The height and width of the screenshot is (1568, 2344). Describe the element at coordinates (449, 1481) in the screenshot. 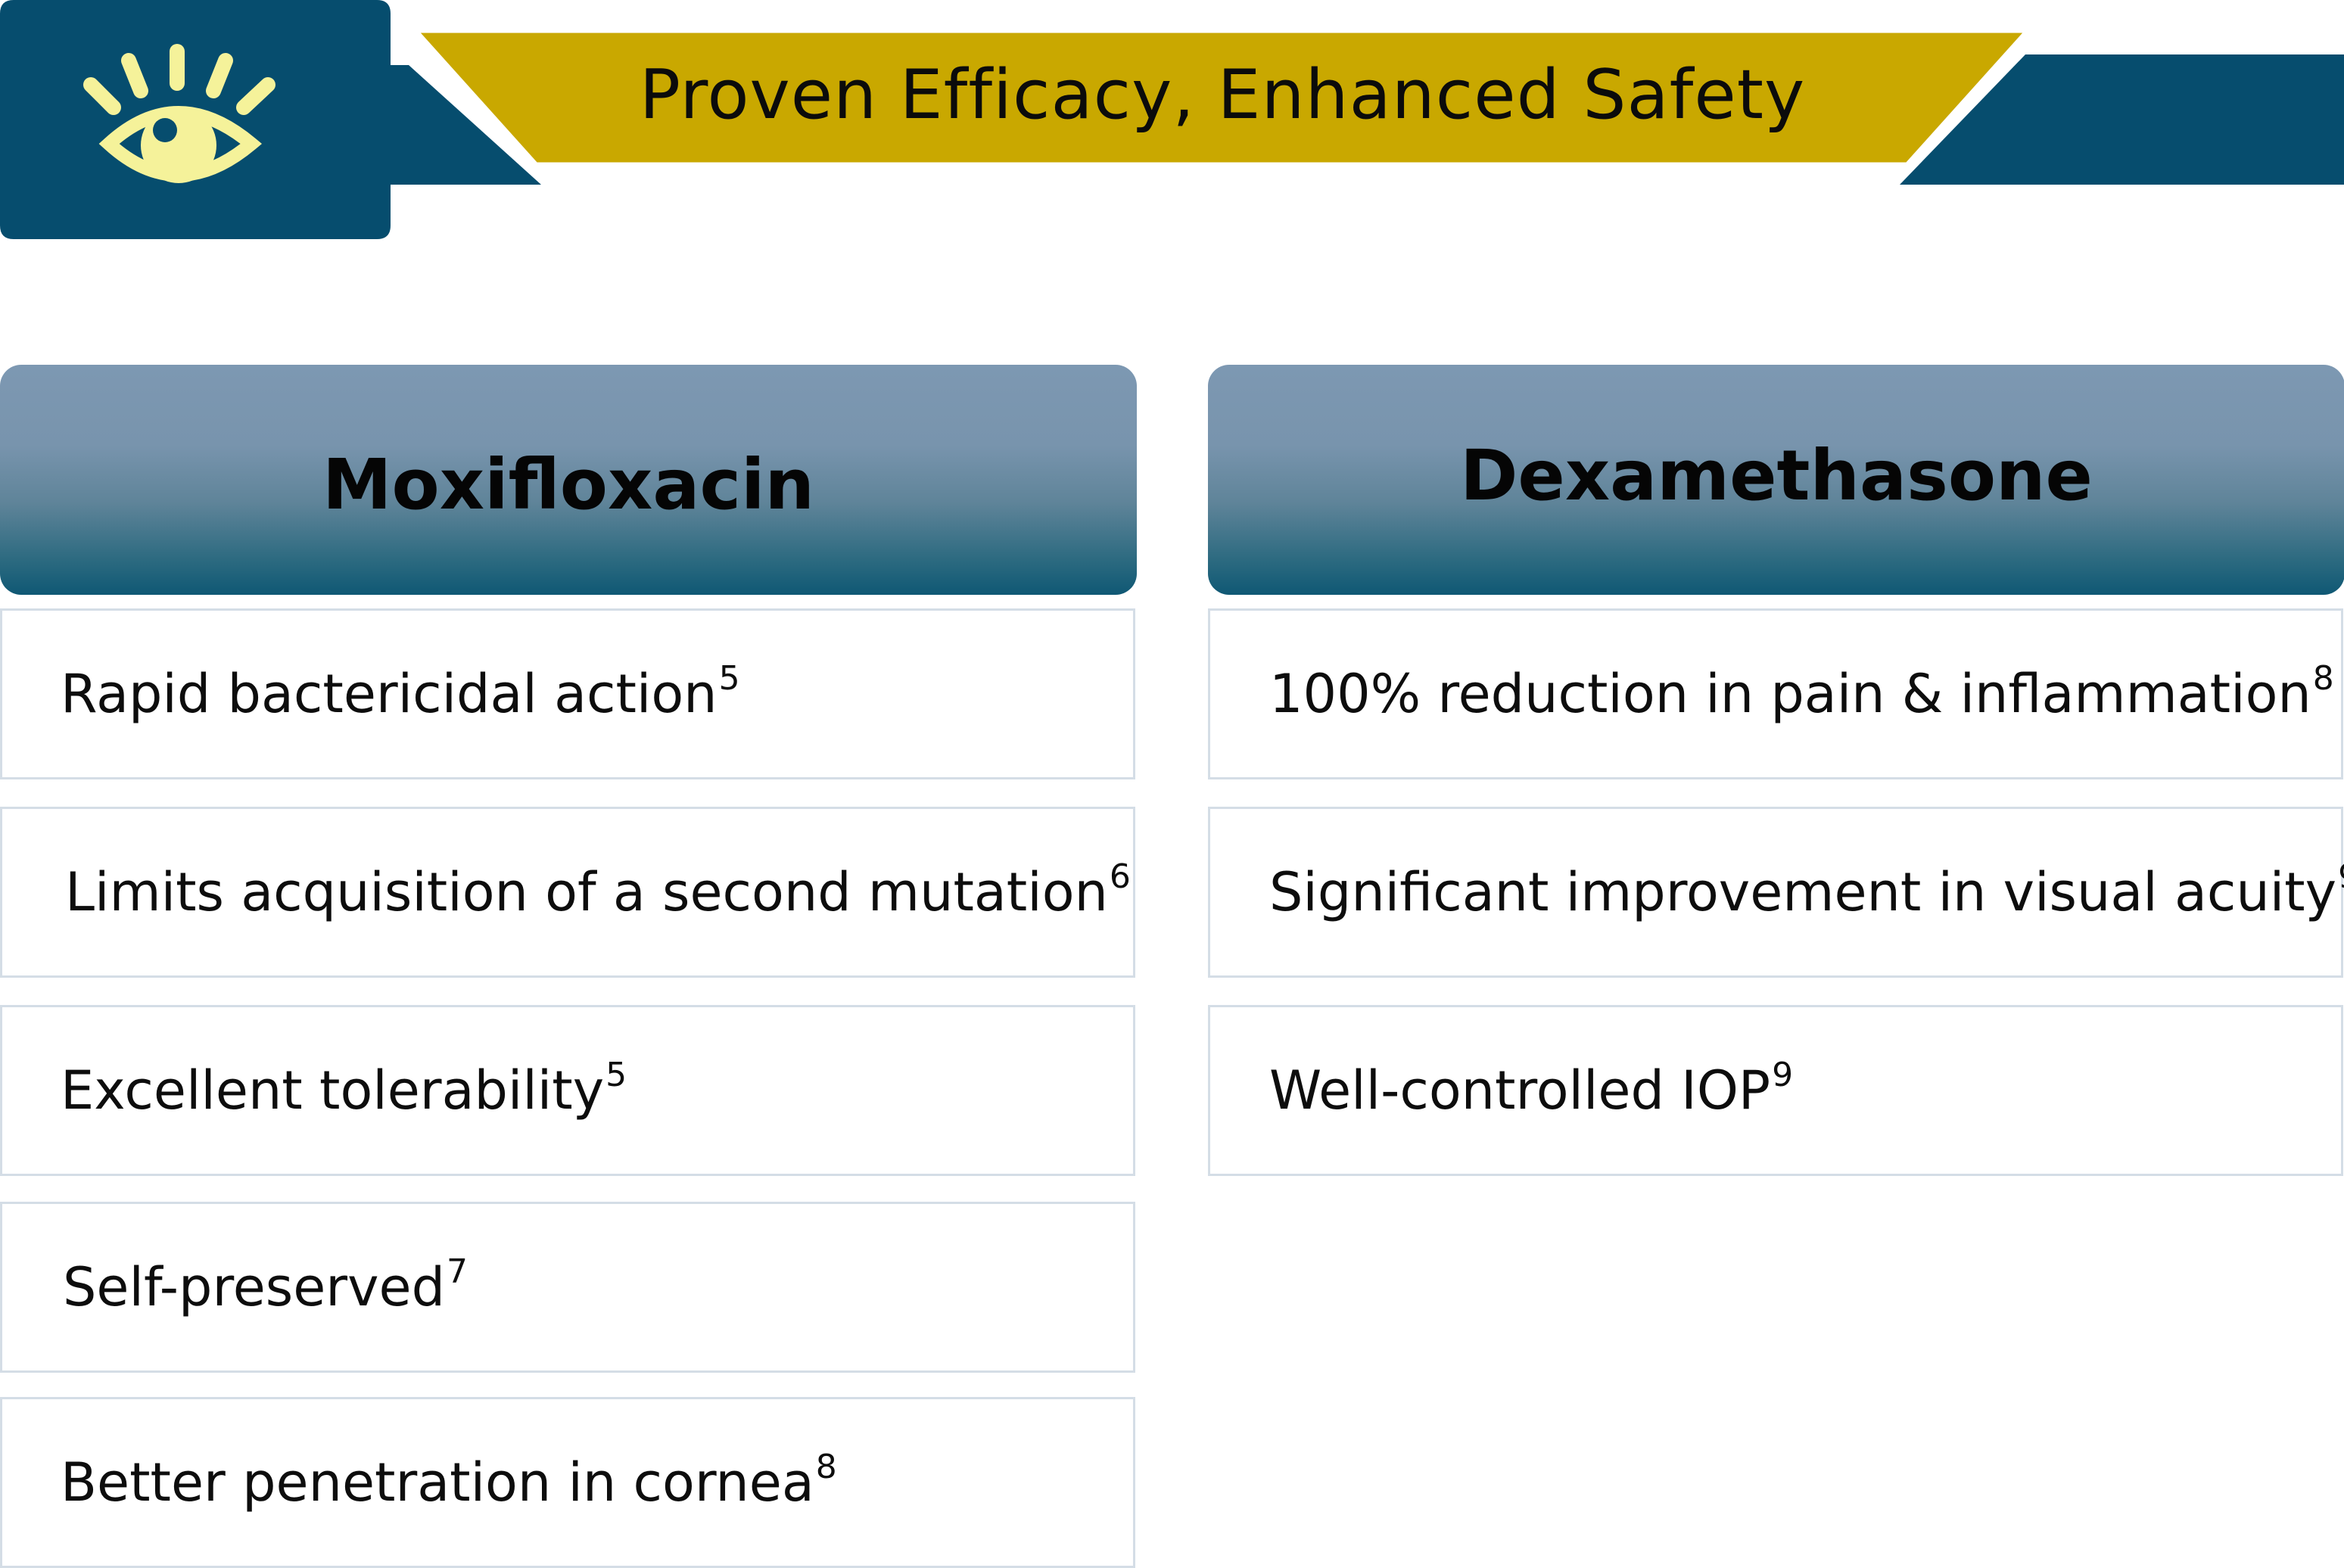

I see `item-text: Better penetration in cornea8` at that location.